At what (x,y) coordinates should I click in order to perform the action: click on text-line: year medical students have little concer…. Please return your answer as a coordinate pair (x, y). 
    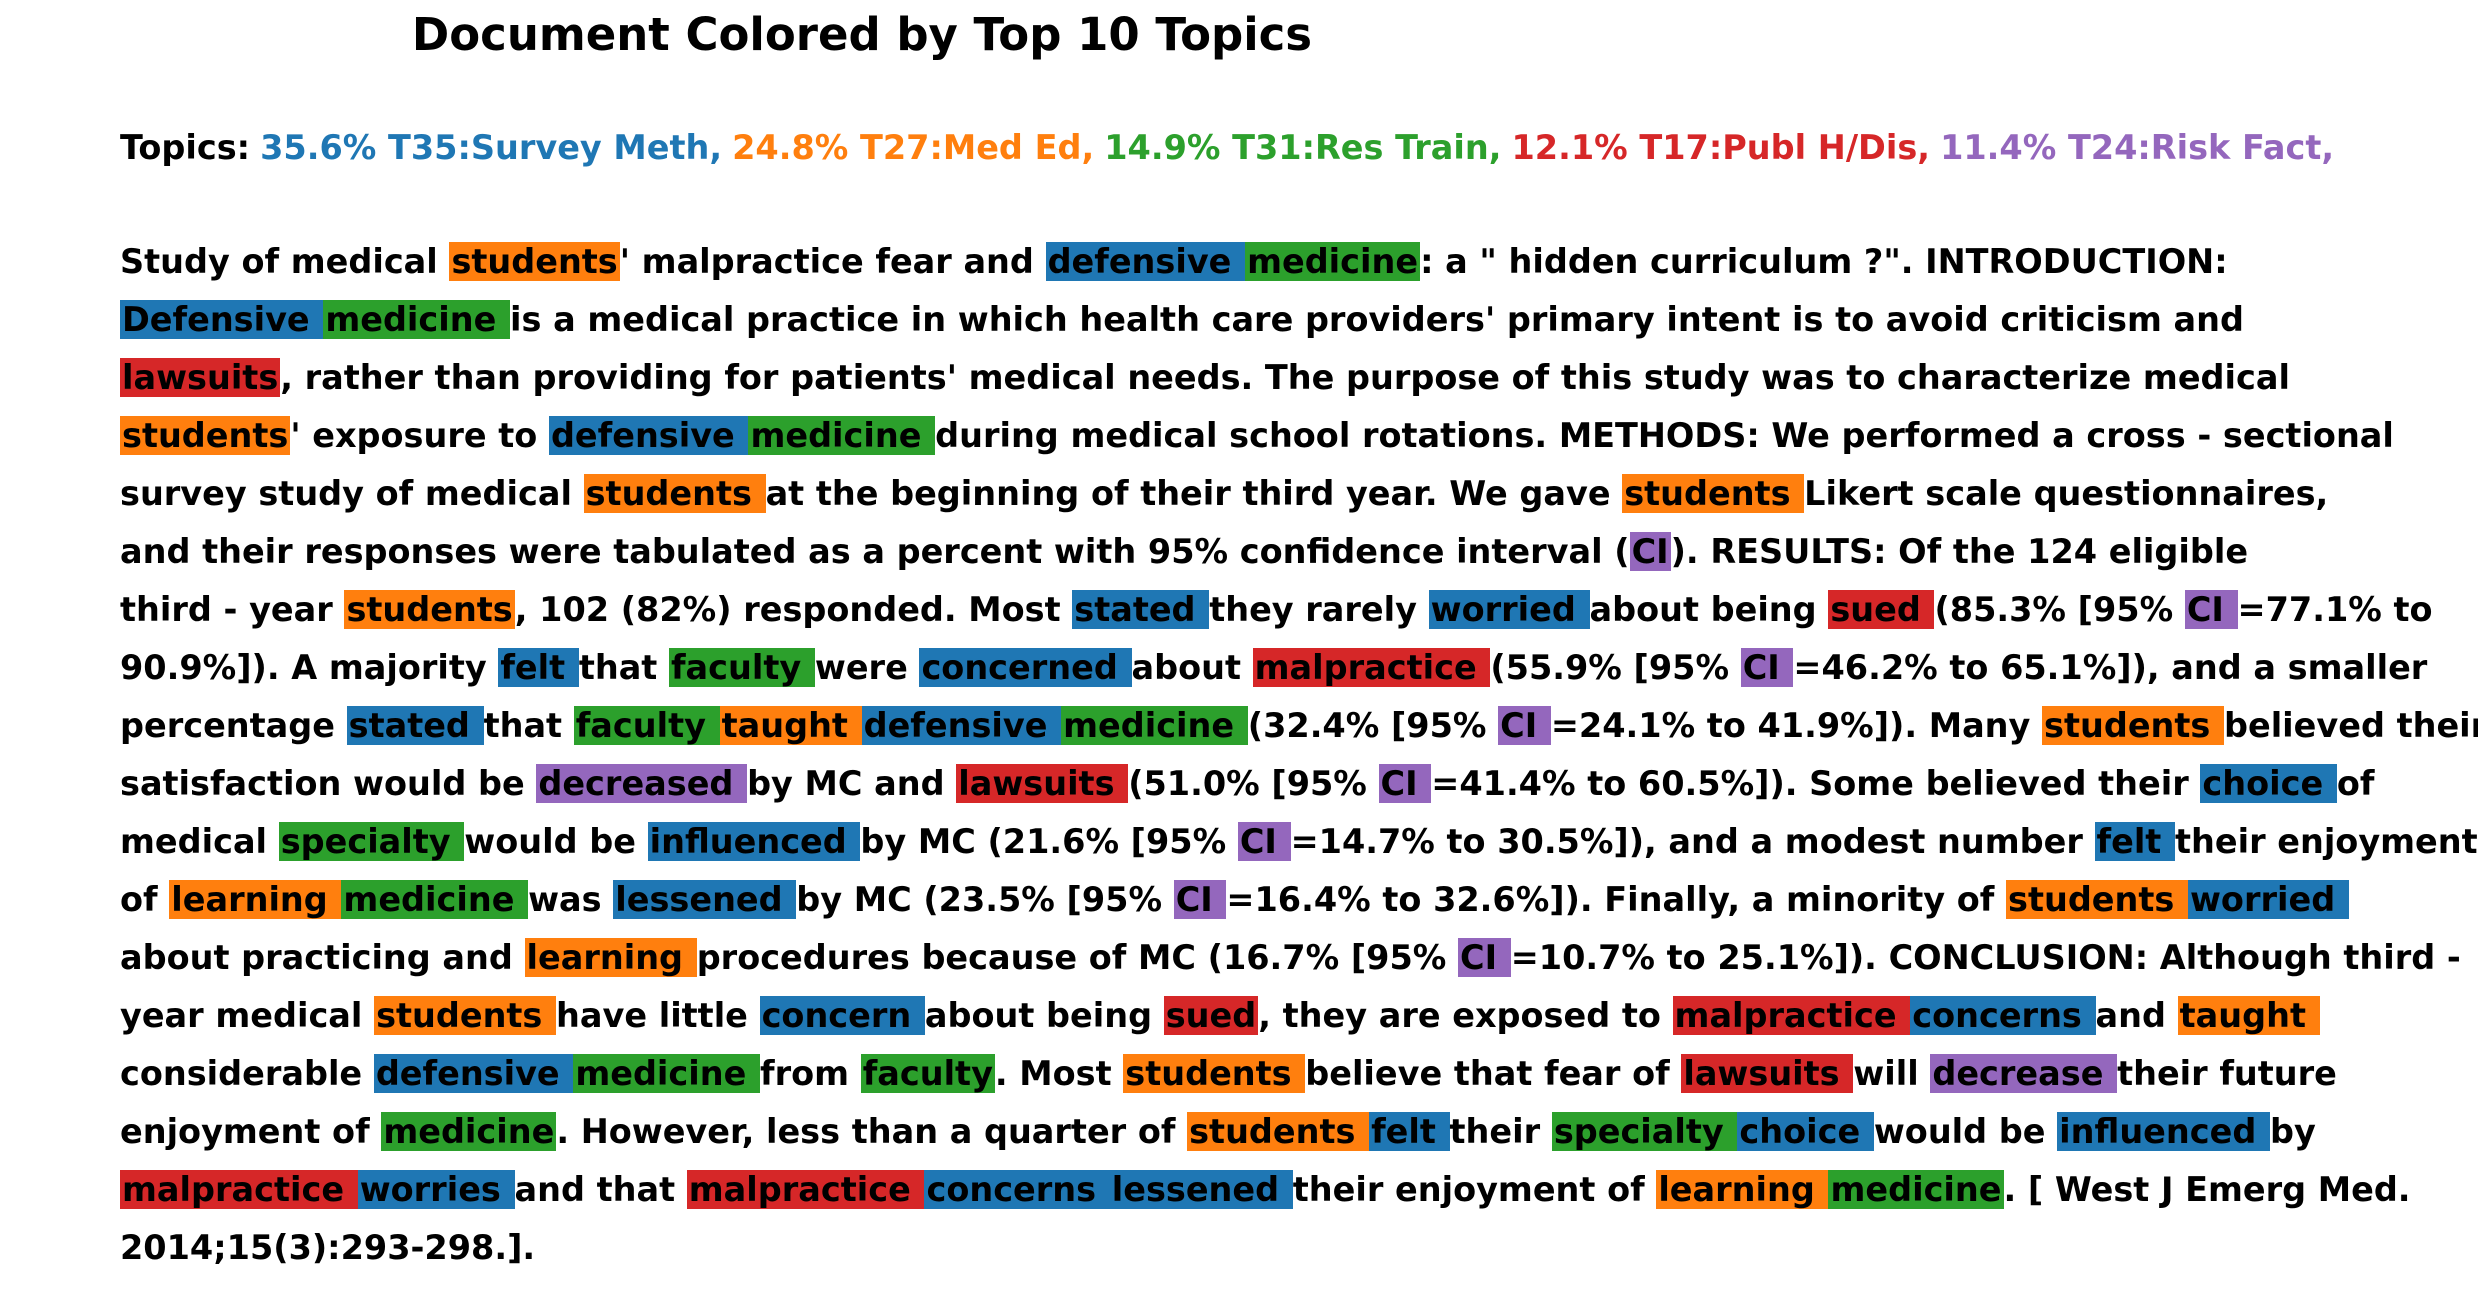
    Looking at the image, I should click on (1295, 1021).